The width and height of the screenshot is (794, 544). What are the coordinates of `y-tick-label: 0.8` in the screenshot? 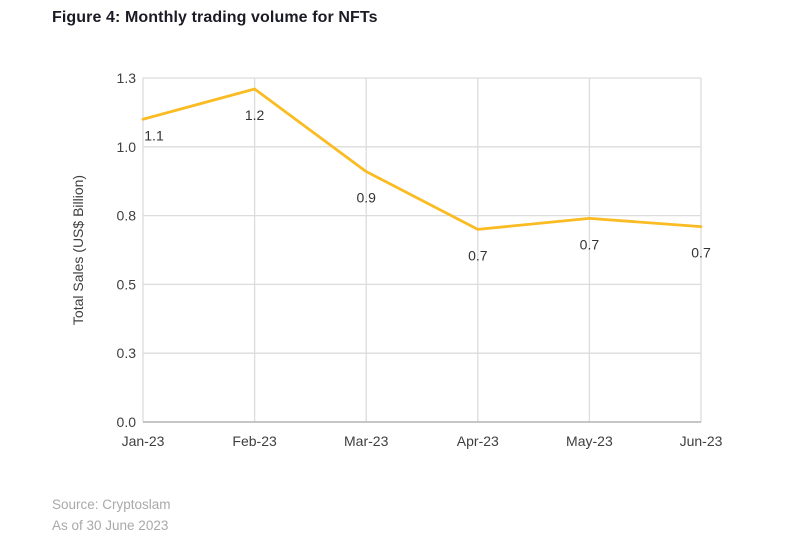 It's located at (127, 216).